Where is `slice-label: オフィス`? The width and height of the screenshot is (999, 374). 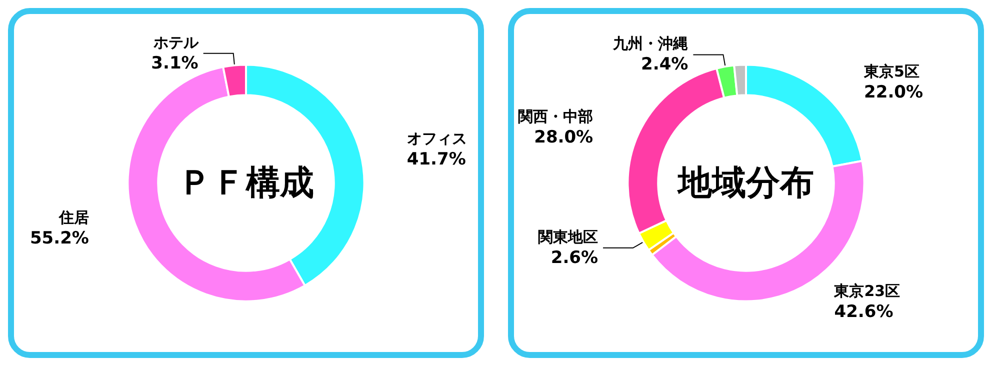
slice-label: オフィス is located at coordinates (436, 138).